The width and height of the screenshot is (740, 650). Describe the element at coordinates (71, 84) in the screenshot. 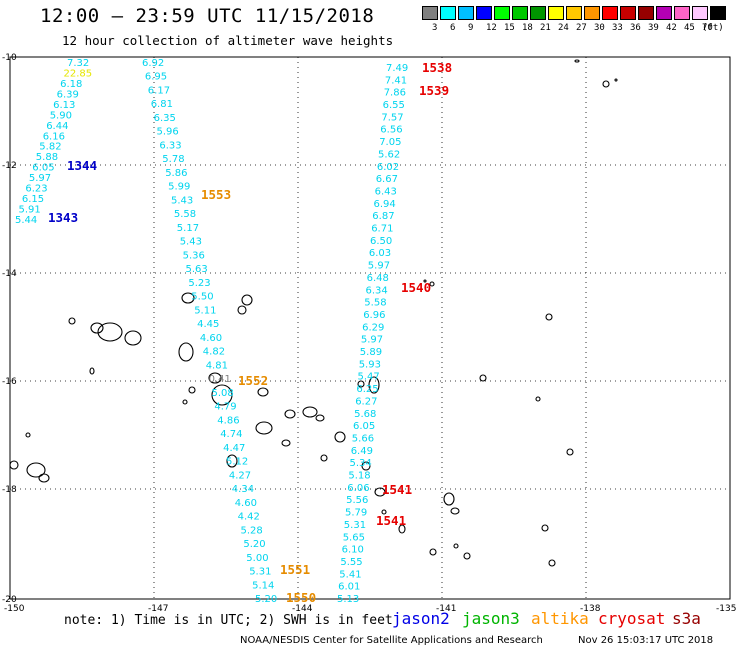

I see `track-a-value: 6.18` at that location.